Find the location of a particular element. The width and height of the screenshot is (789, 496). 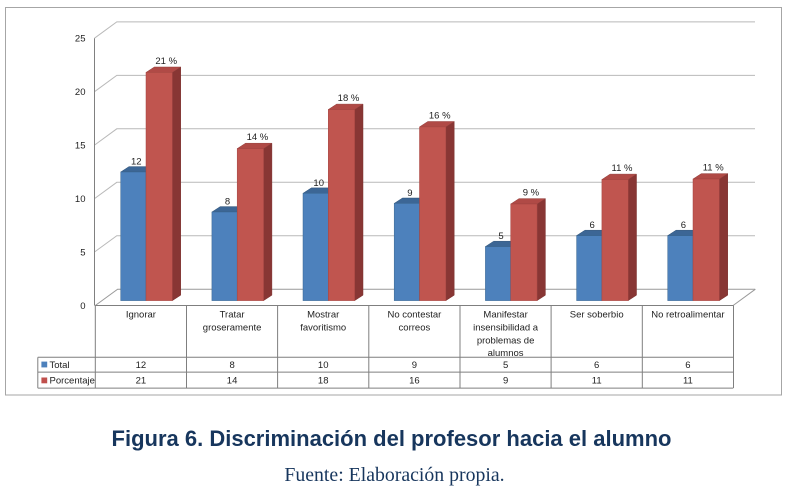

svg-text: 14 % is located at coordinates (258, 137).